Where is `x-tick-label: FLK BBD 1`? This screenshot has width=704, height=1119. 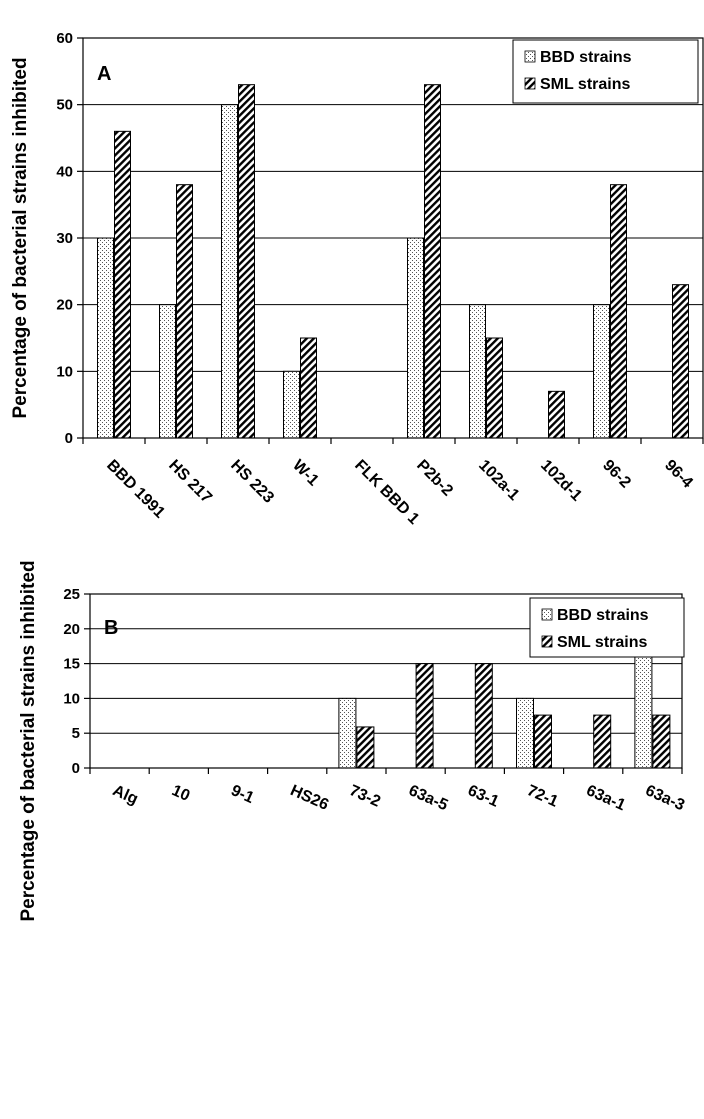 x-tick-label: FLK BBD 1 is located at coordinates (386, 492).